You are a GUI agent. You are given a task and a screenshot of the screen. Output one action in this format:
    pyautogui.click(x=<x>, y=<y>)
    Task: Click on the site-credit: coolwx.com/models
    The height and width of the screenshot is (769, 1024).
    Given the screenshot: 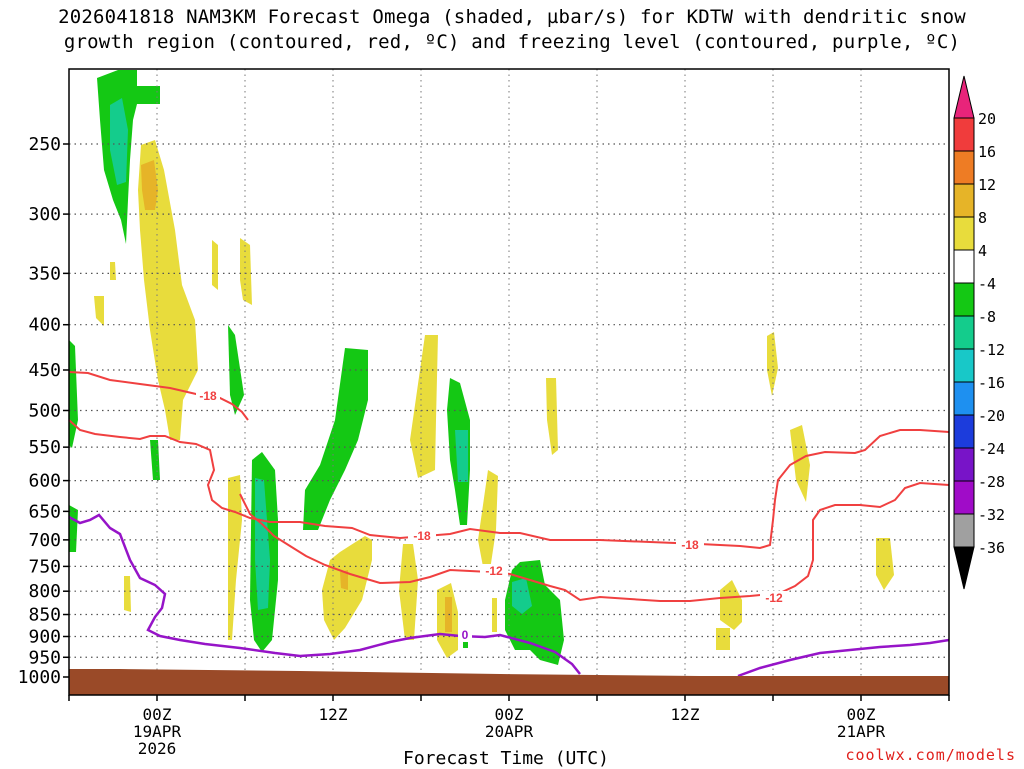 What is the action you would take?
    pyautogui.click(x=930, y=755)
    